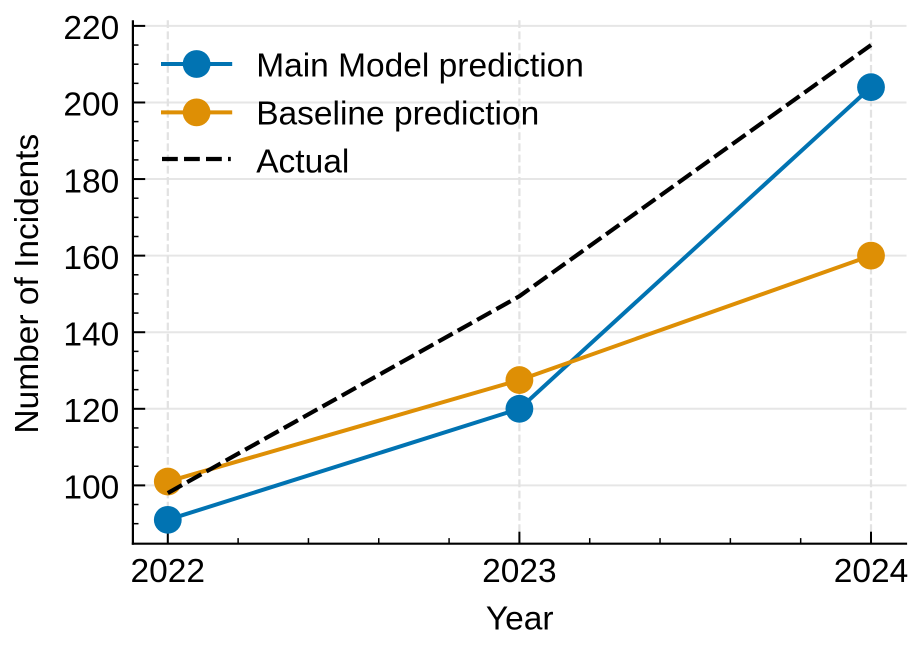 The width and height of the screenshot is (922, 657). What do you see at coordinates (91, 334) in the screenshot?
I see `svg-text: 140` at bounding box center [91, 334].